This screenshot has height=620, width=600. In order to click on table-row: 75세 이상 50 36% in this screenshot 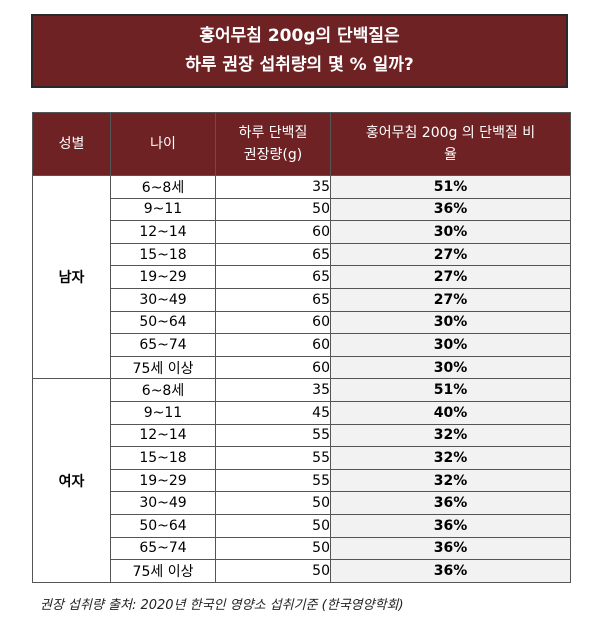, I will do `click(302, 571)`.